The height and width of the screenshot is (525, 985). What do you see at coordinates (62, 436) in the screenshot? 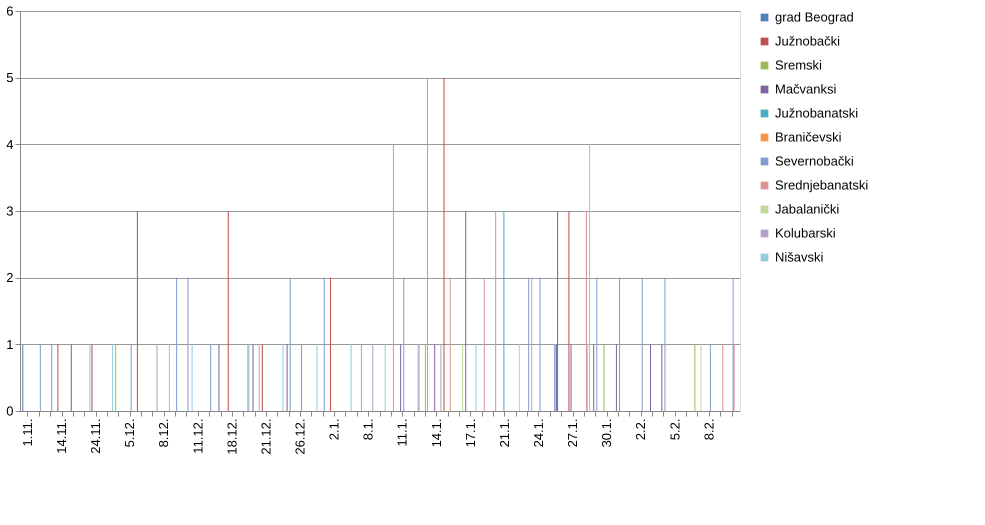
I see `x-tick-label: 14.11.` at bounding box center [62, 436].